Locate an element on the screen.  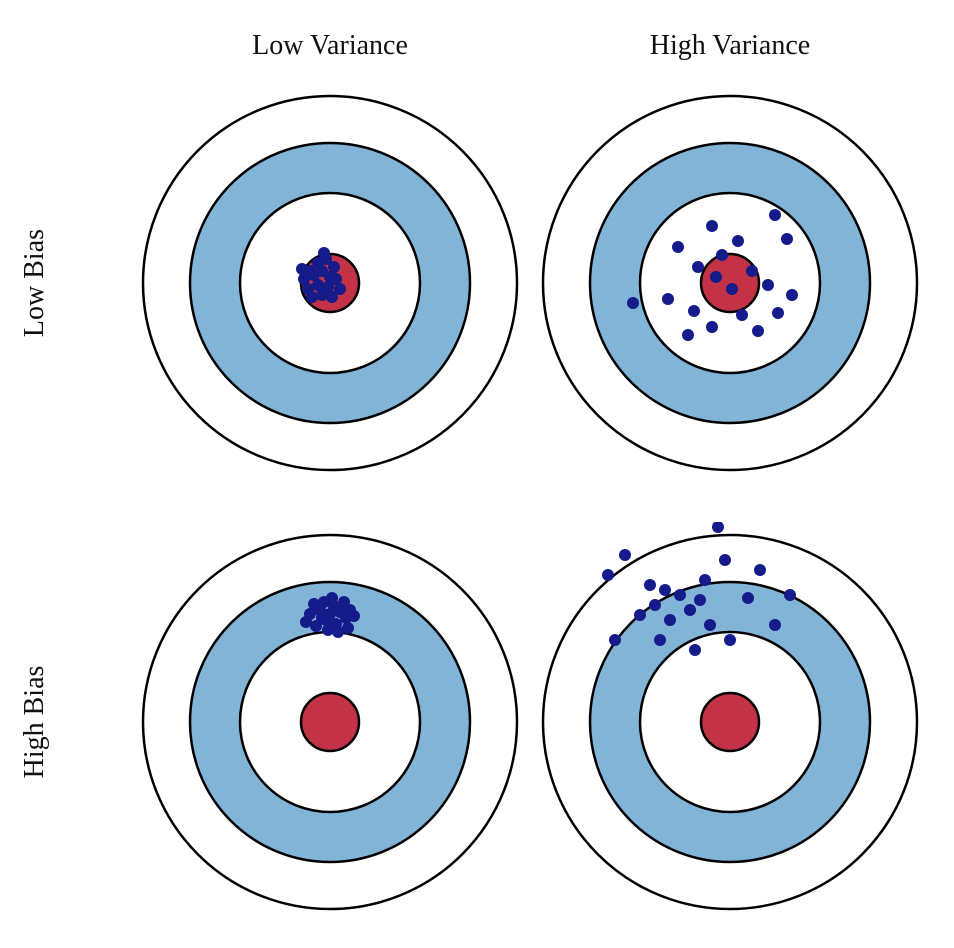
column-label-low-variance: Low Variance is located at coordinates (330, 45).